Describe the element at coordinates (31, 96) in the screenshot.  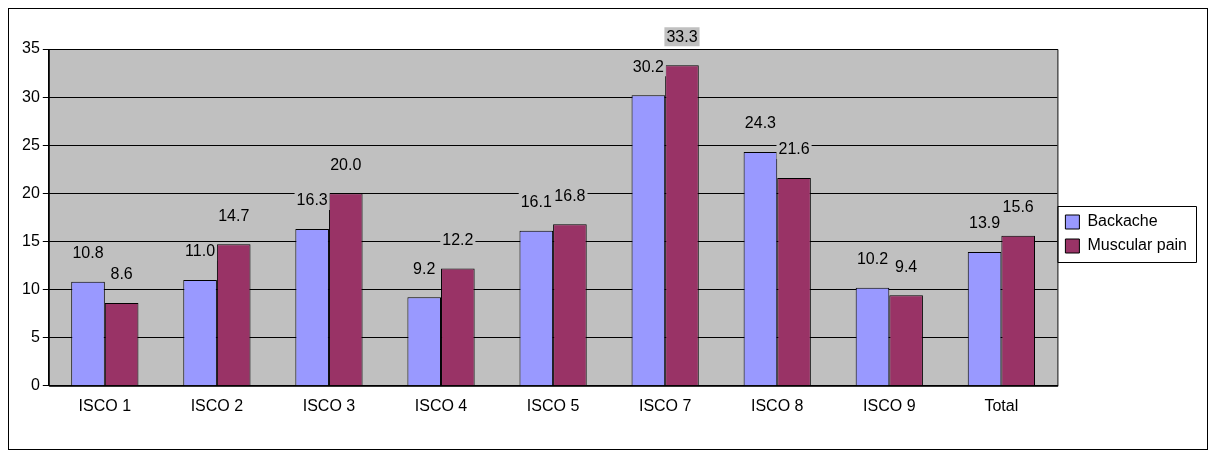
I see `y-tick-label: 30` at that location.